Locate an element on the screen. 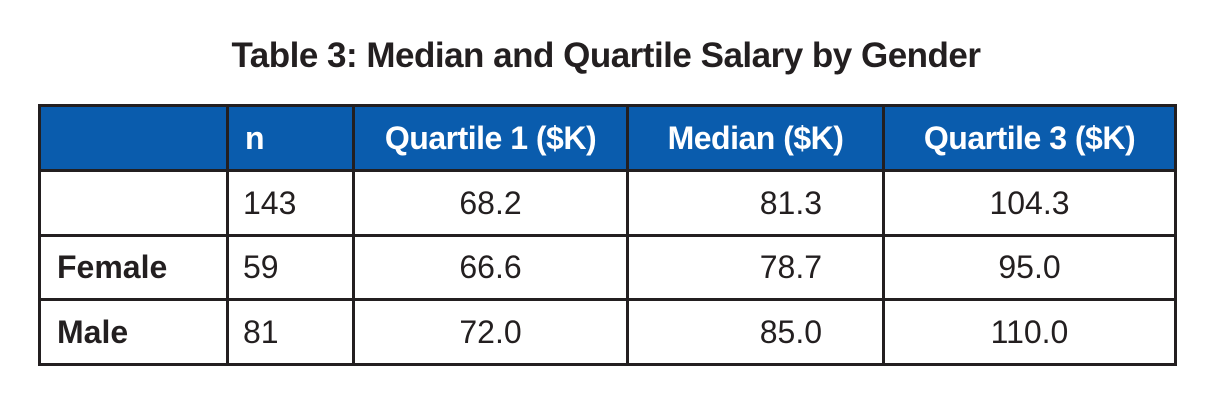 This screenshot has height=418, width=1212. quartile1-cell: 72.0 is located at coordinates (490, 332).